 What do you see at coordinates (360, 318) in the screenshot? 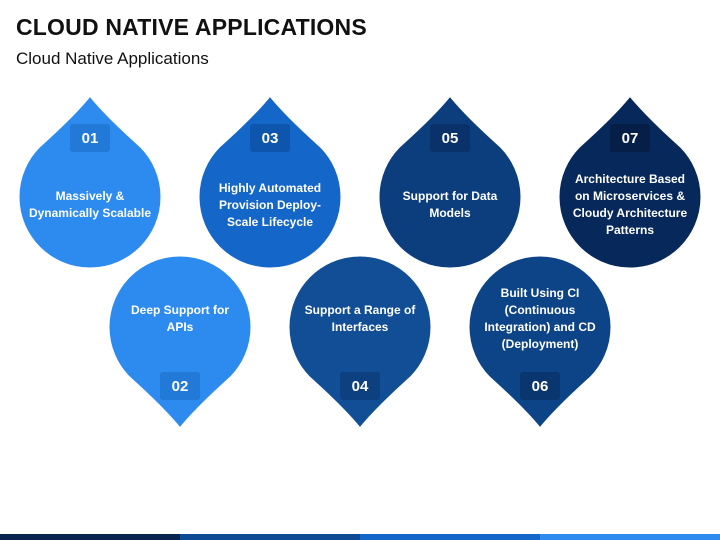
I see `drop-text-04: Support a Range of Interfaces` at bounding box center [360, 318].